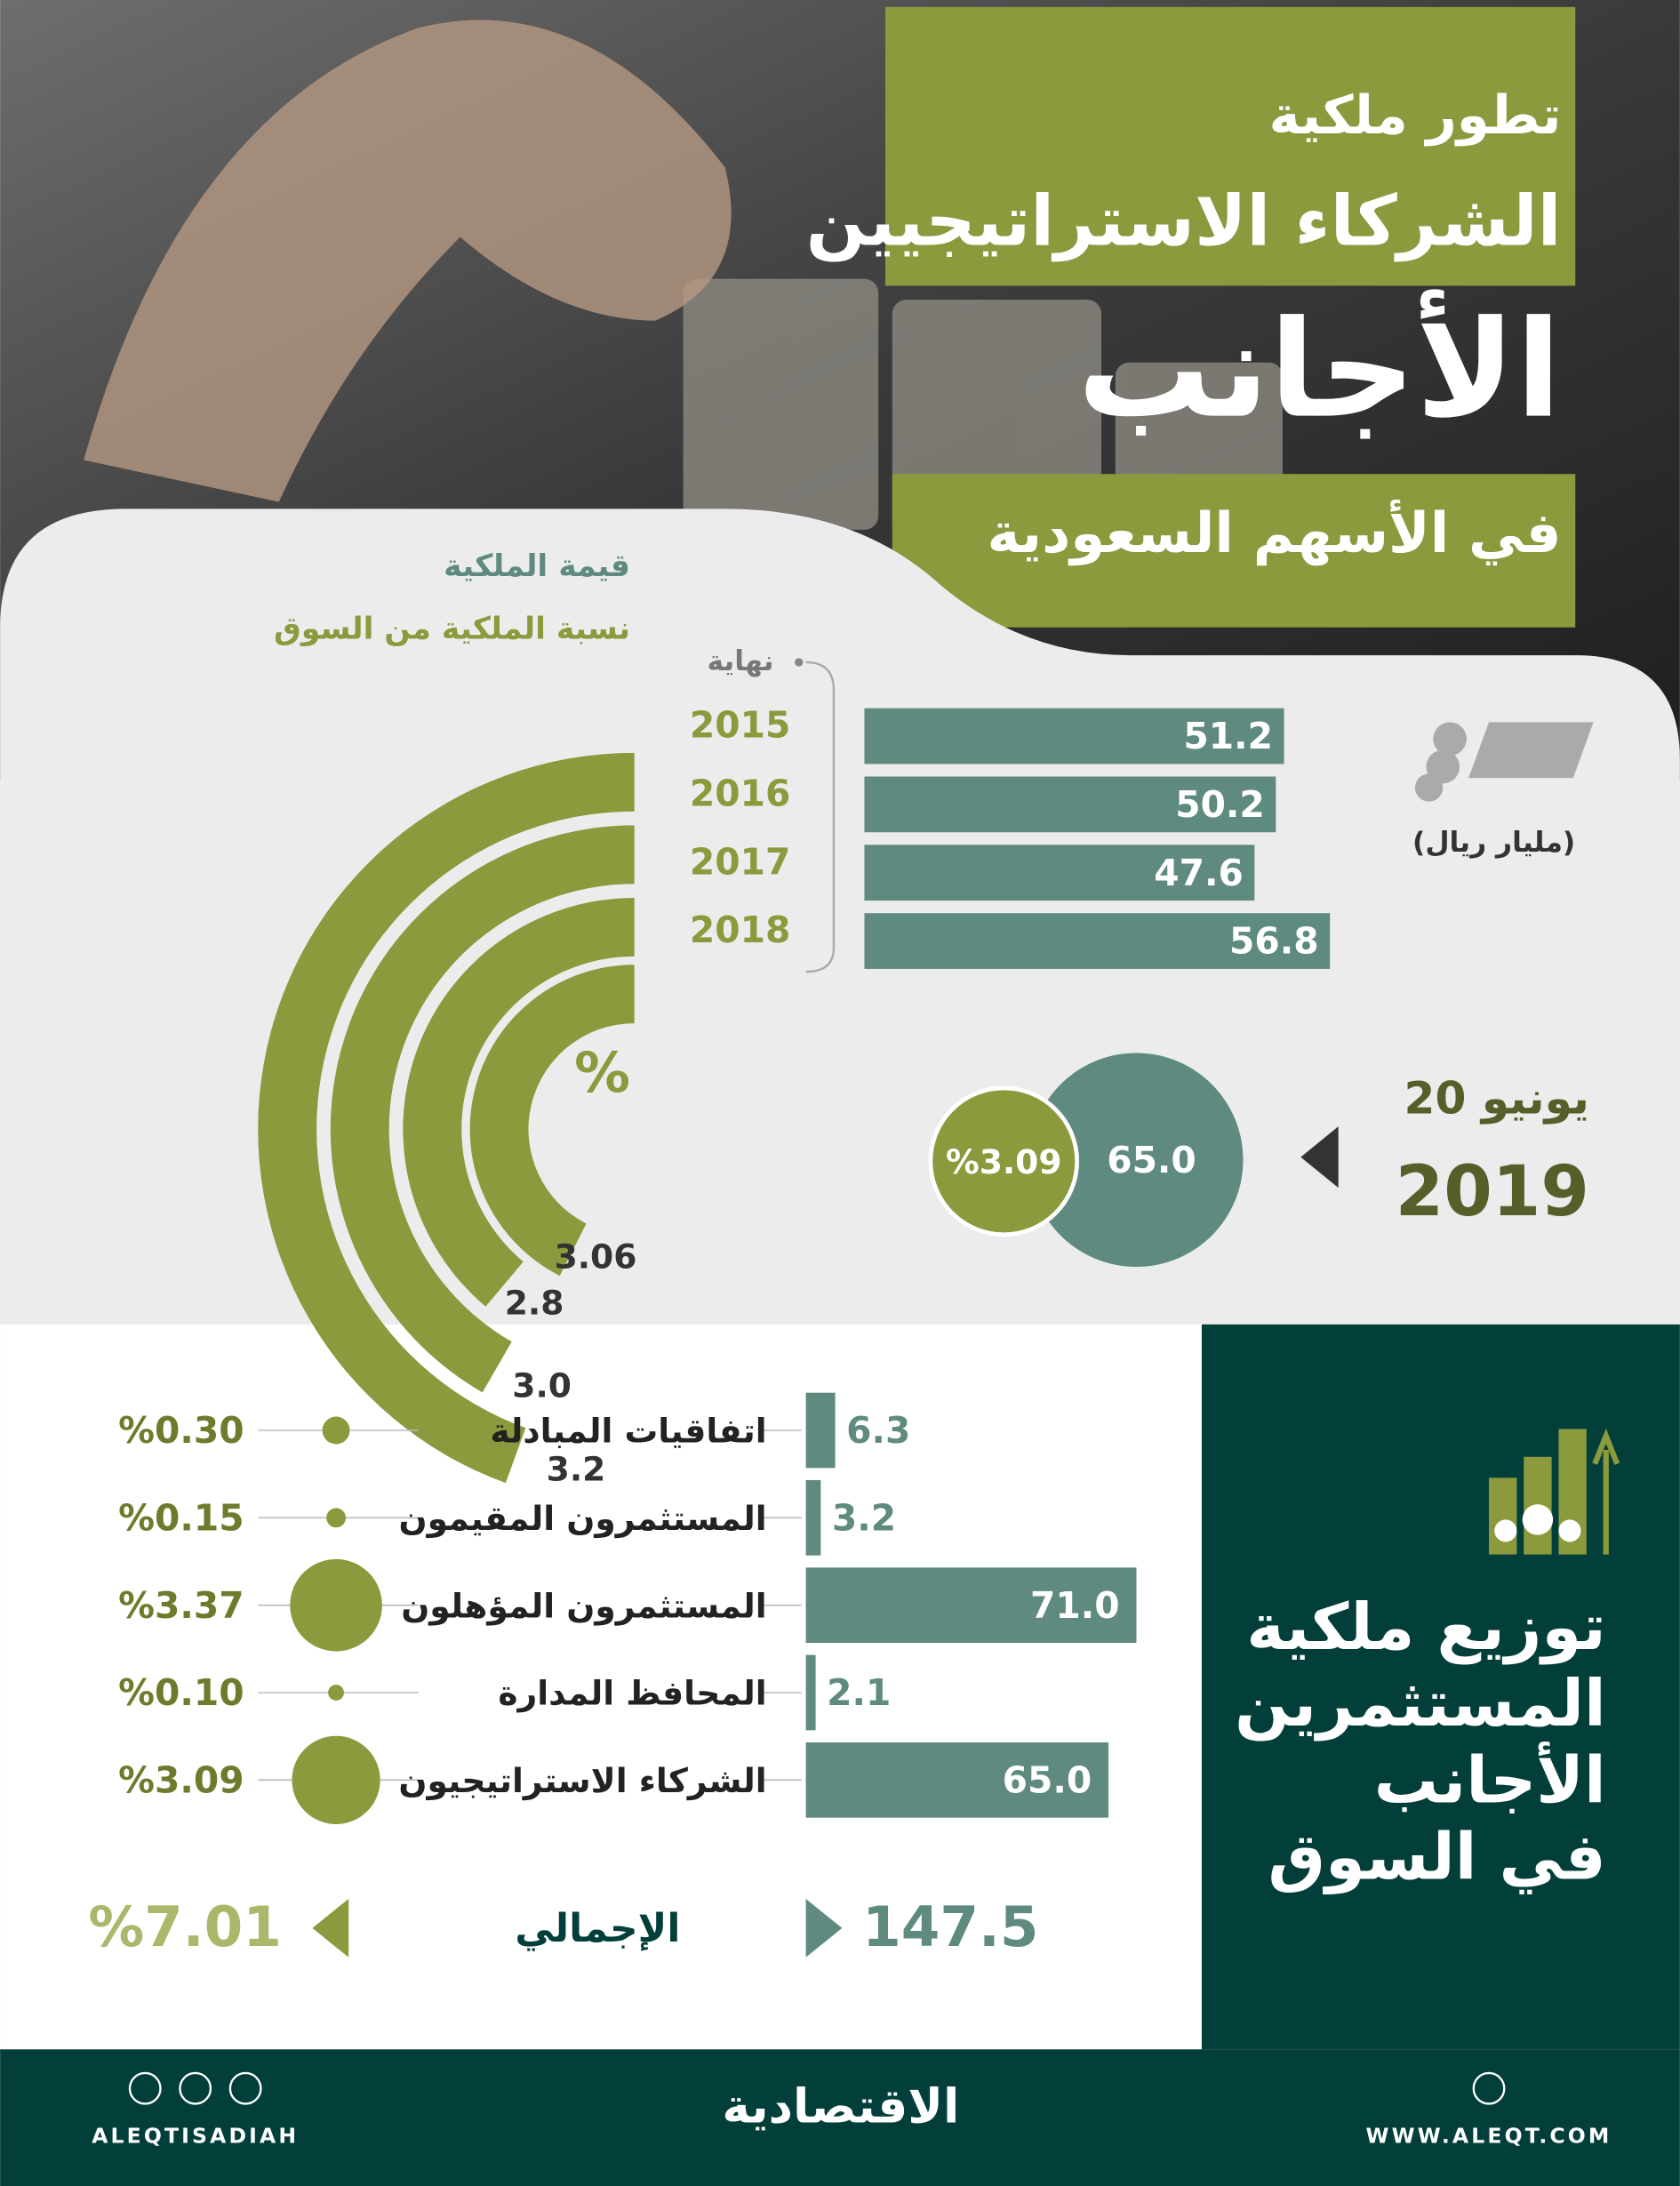 This screenshot has width=1680, height=2186. I want to click on total-share: %7.01, so click(185, 1926).